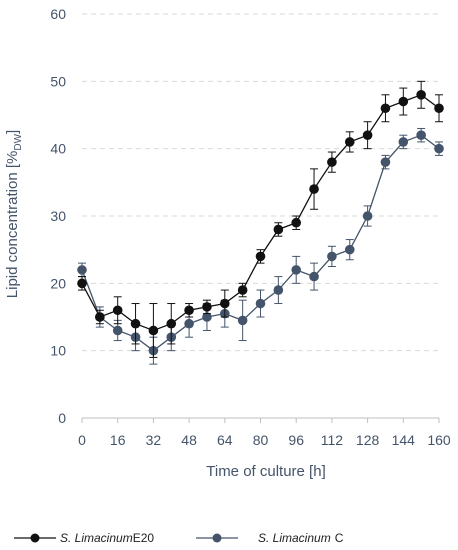 The height and width of the screenshot is (550, 458). What do you see at coordinates (439, 440) in the screenshot?
I see `x-tick-label: 160` at bounding box center [439, 440].